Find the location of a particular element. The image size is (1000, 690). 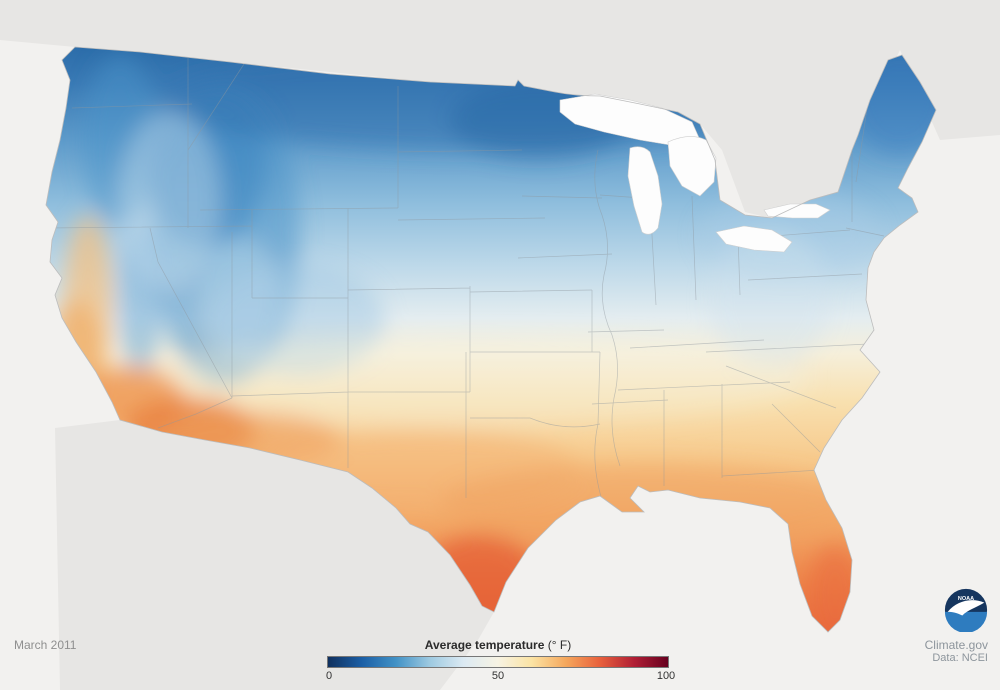

credit-data: Data: NCEI is located at coordinates (960, 658).